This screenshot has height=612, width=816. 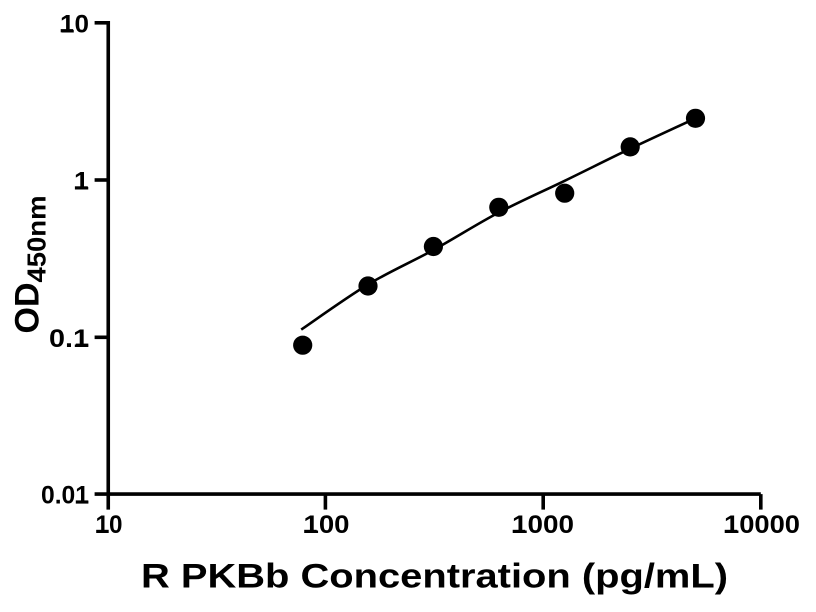 I want to click on svg-text: 0.01, so click(x=65, y=496).